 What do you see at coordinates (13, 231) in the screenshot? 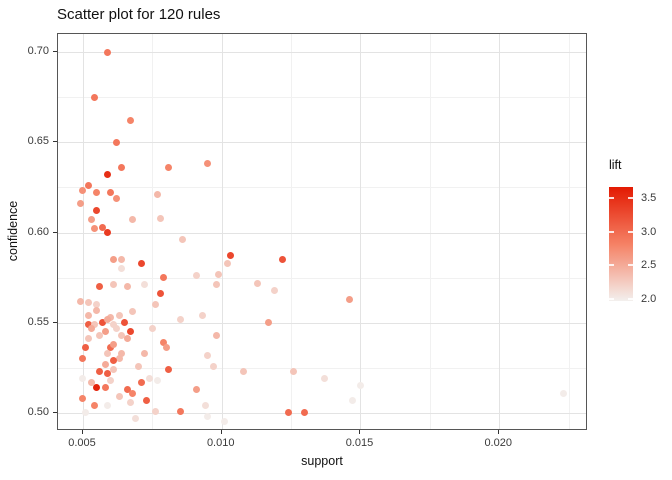
I see `y-axis-title: confidence` at bounding box center [13, 231].